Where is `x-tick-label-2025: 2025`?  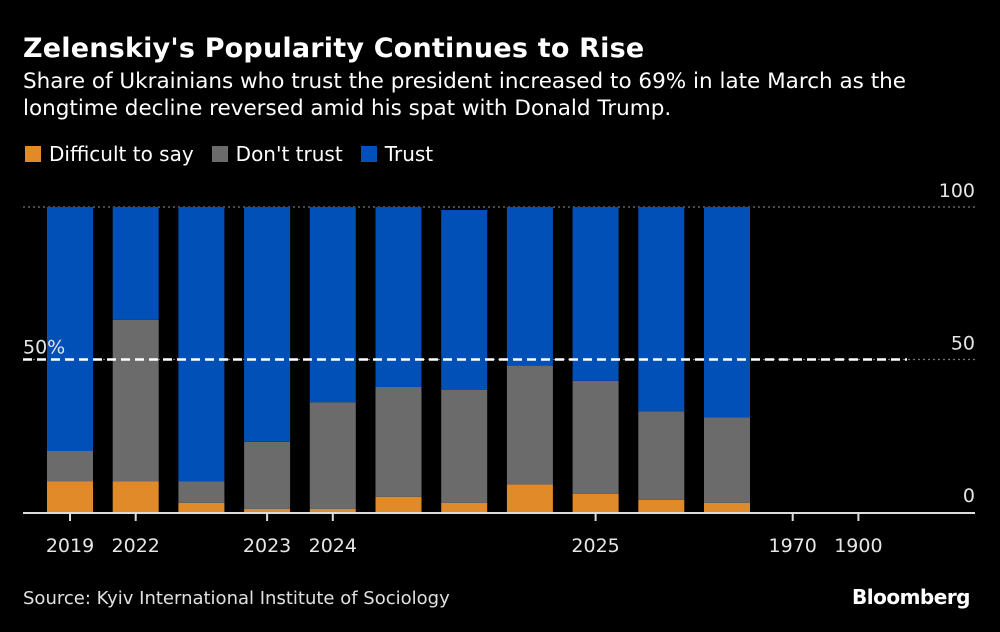 x-tick-label-2025: 2025 is located at coordinates (595, 546).